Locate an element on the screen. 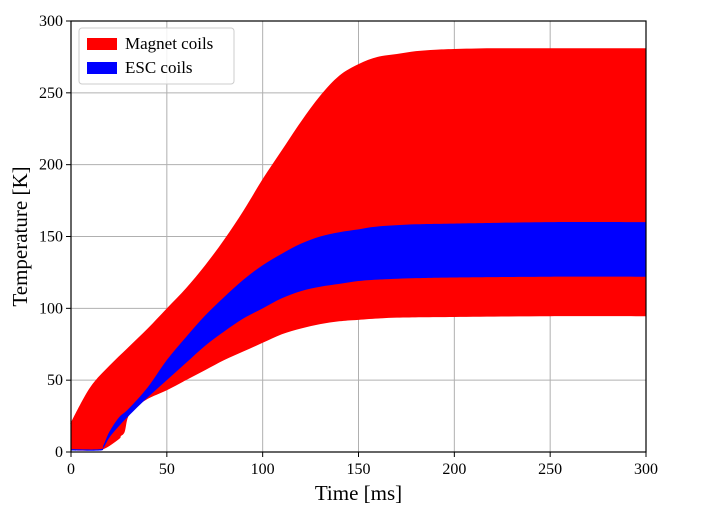 This screenshot has width=718, height=506. legend-label-esc-coils: ESC coils is located at coordinates (159, 67).